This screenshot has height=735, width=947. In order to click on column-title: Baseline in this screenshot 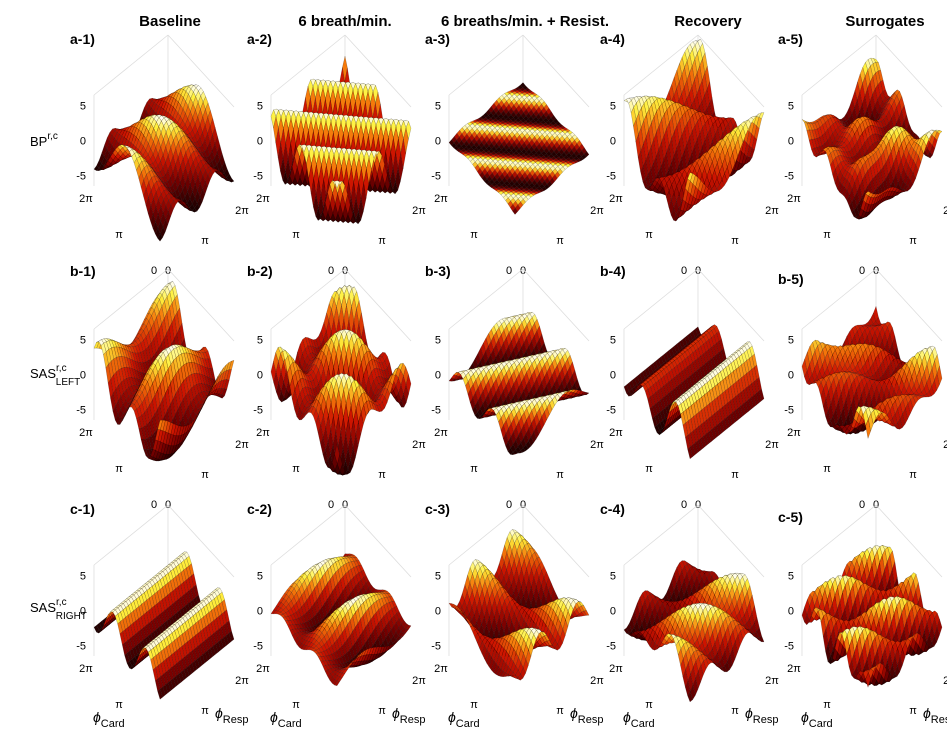, I will do `click(170, 21)`.